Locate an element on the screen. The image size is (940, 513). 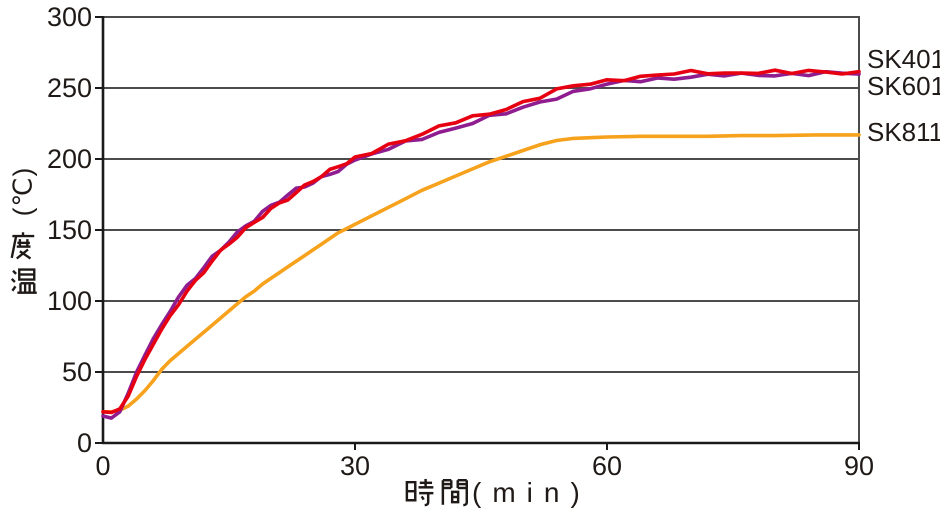
x-tick-label: 90 is located at coordinates (859, 466).